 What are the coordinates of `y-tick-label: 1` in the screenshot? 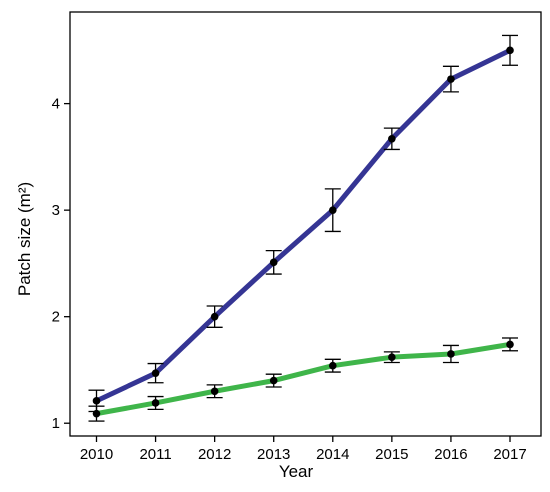 It's located at (56, 423).